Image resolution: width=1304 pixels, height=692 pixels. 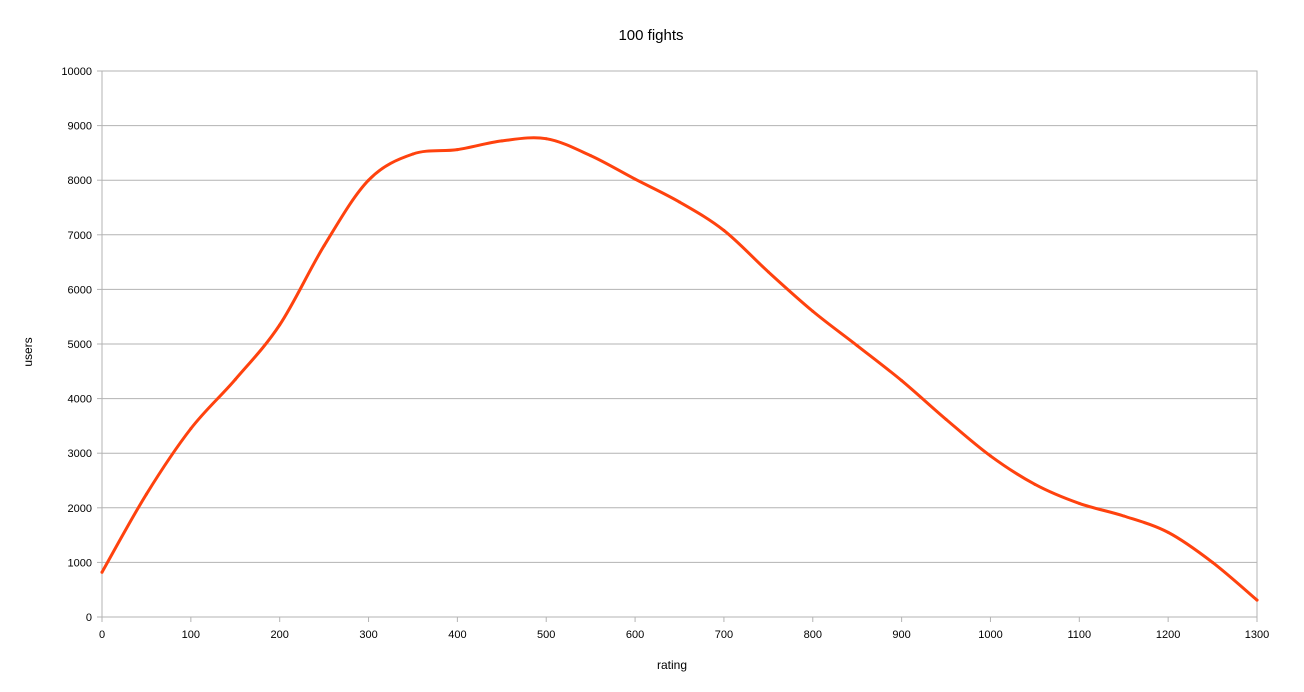 I want to click on xtick-label: 500, so click(x=546, y=635).